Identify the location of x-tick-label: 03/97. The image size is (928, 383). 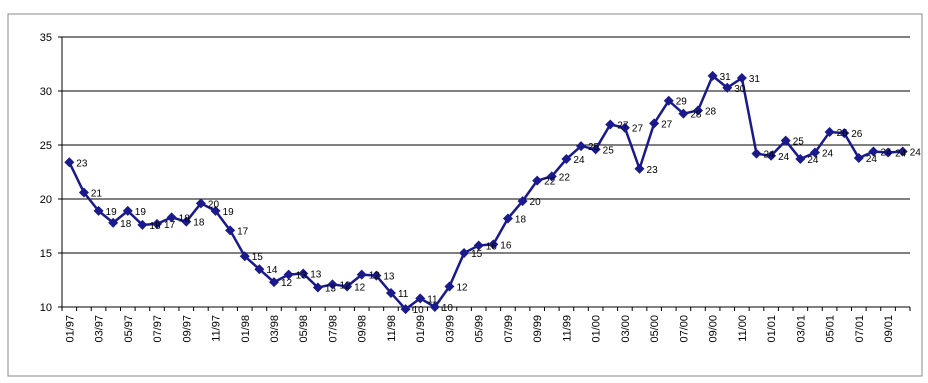
(100, 329).